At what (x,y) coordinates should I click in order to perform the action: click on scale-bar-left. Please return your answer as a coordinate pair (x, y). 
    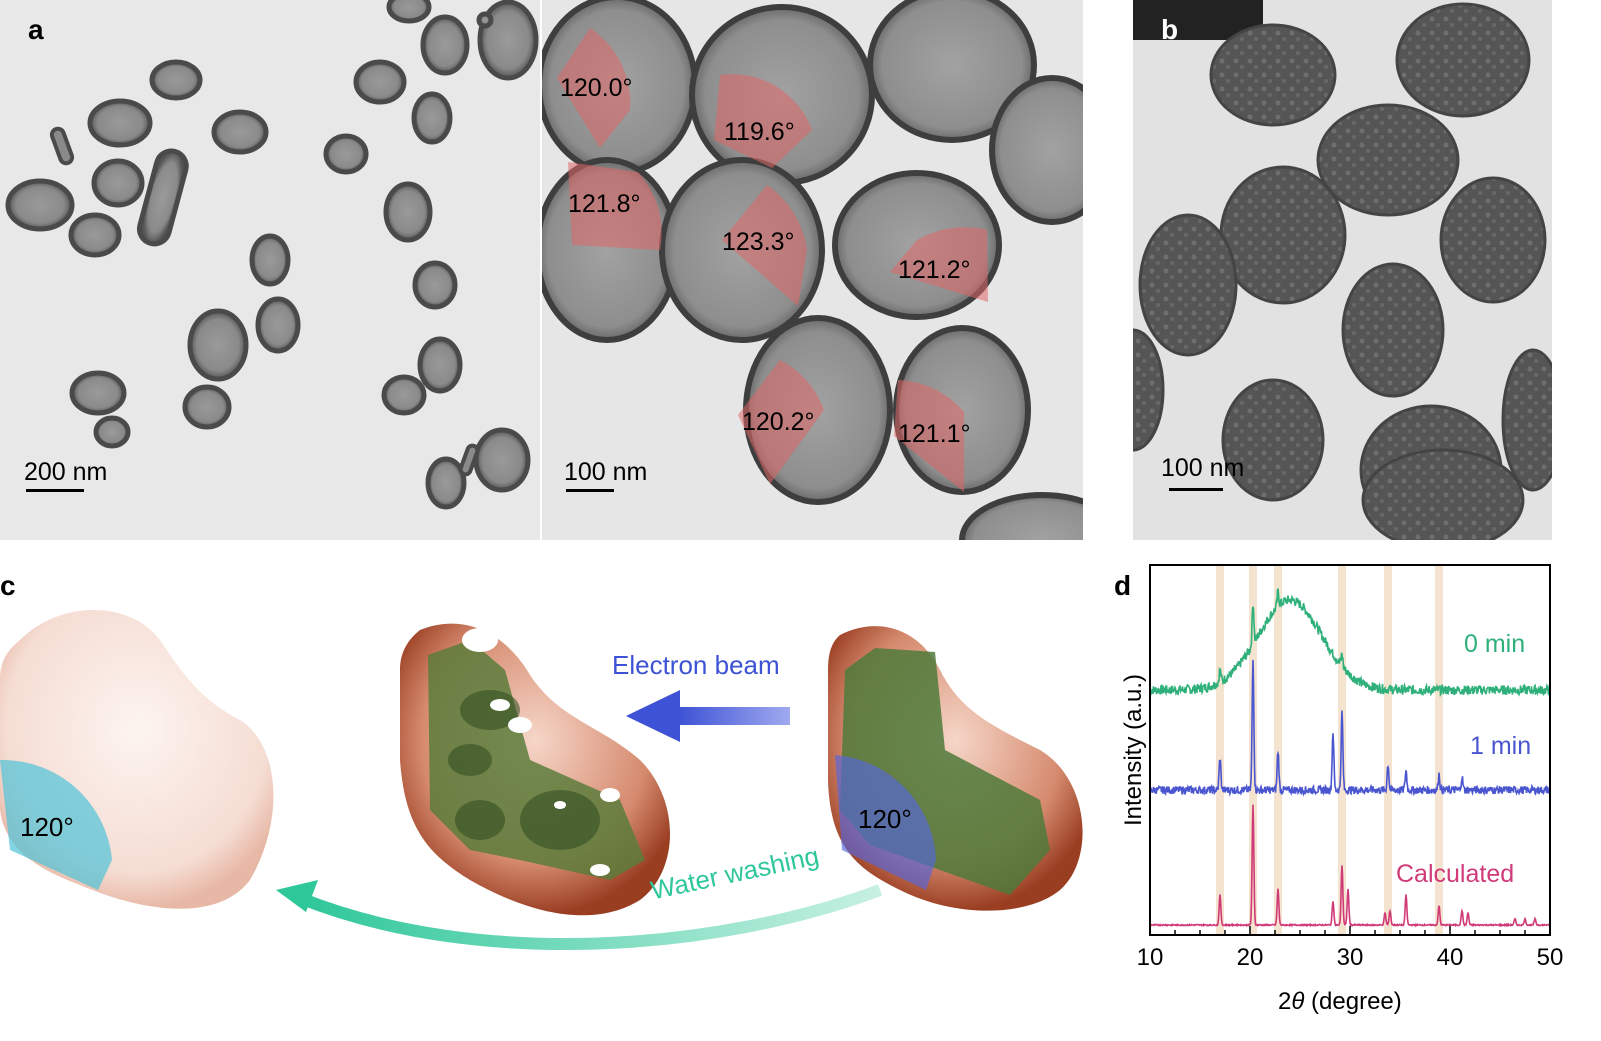
    Looking at the image, I should click on (55, 490).